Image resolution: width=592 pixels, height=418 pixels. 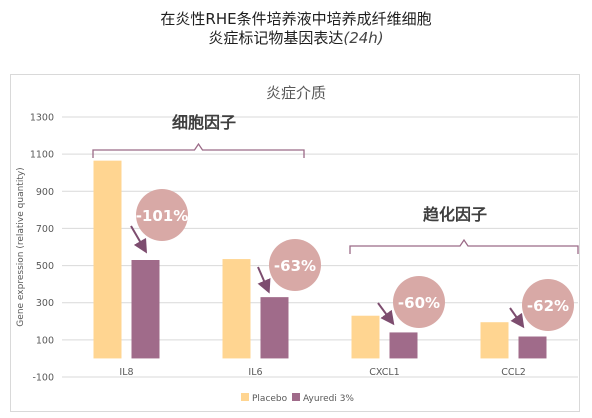 I want to click on bracket-cytokines, so click(x=198, y=150).